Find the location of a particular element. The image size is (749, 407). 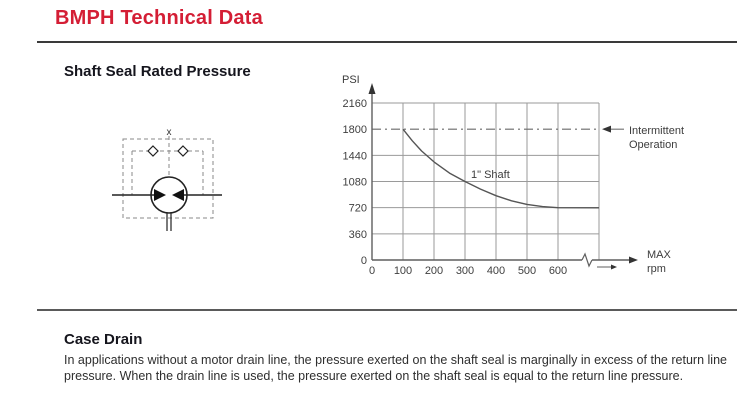

left-arrow-icon is located at coordinates (606, 129).